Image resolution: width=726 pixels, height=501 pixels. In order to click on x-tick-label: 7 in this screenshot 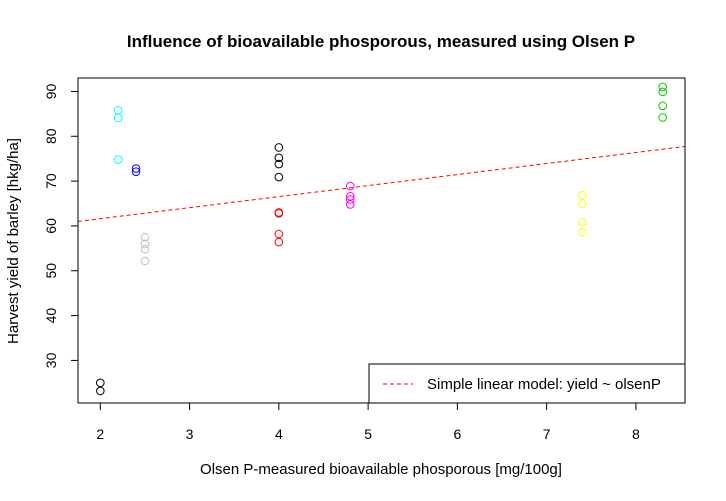, I will do `click(547, 434)`.